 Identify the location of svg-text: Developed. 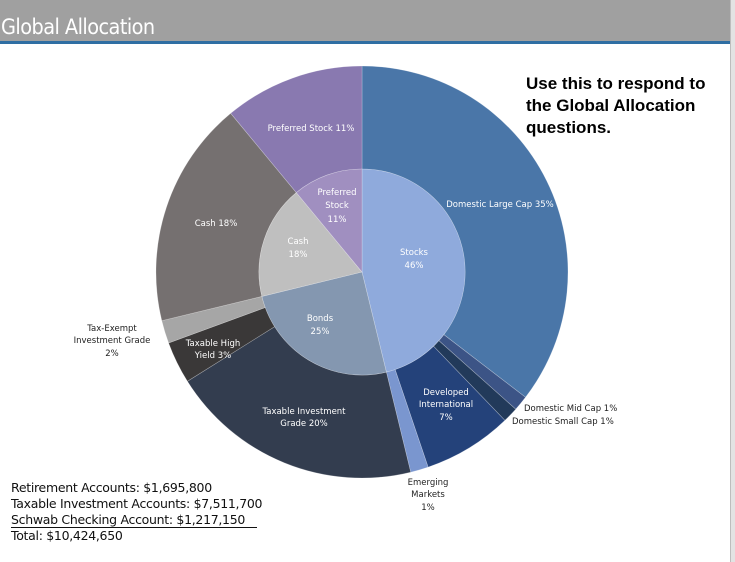
(446, 393).